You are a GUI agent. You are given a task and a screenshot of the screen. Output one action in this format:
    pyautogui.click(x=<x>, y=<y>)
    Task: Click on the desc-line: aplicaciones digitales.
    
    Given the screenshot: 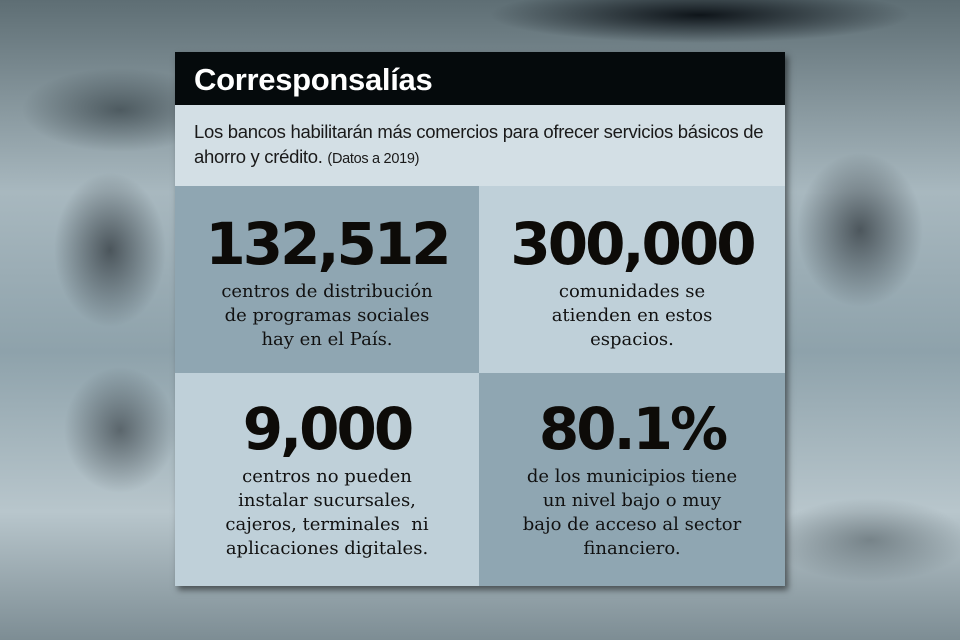 What is the action you would take?
    pyautogui.click(x=327, y=548)
    